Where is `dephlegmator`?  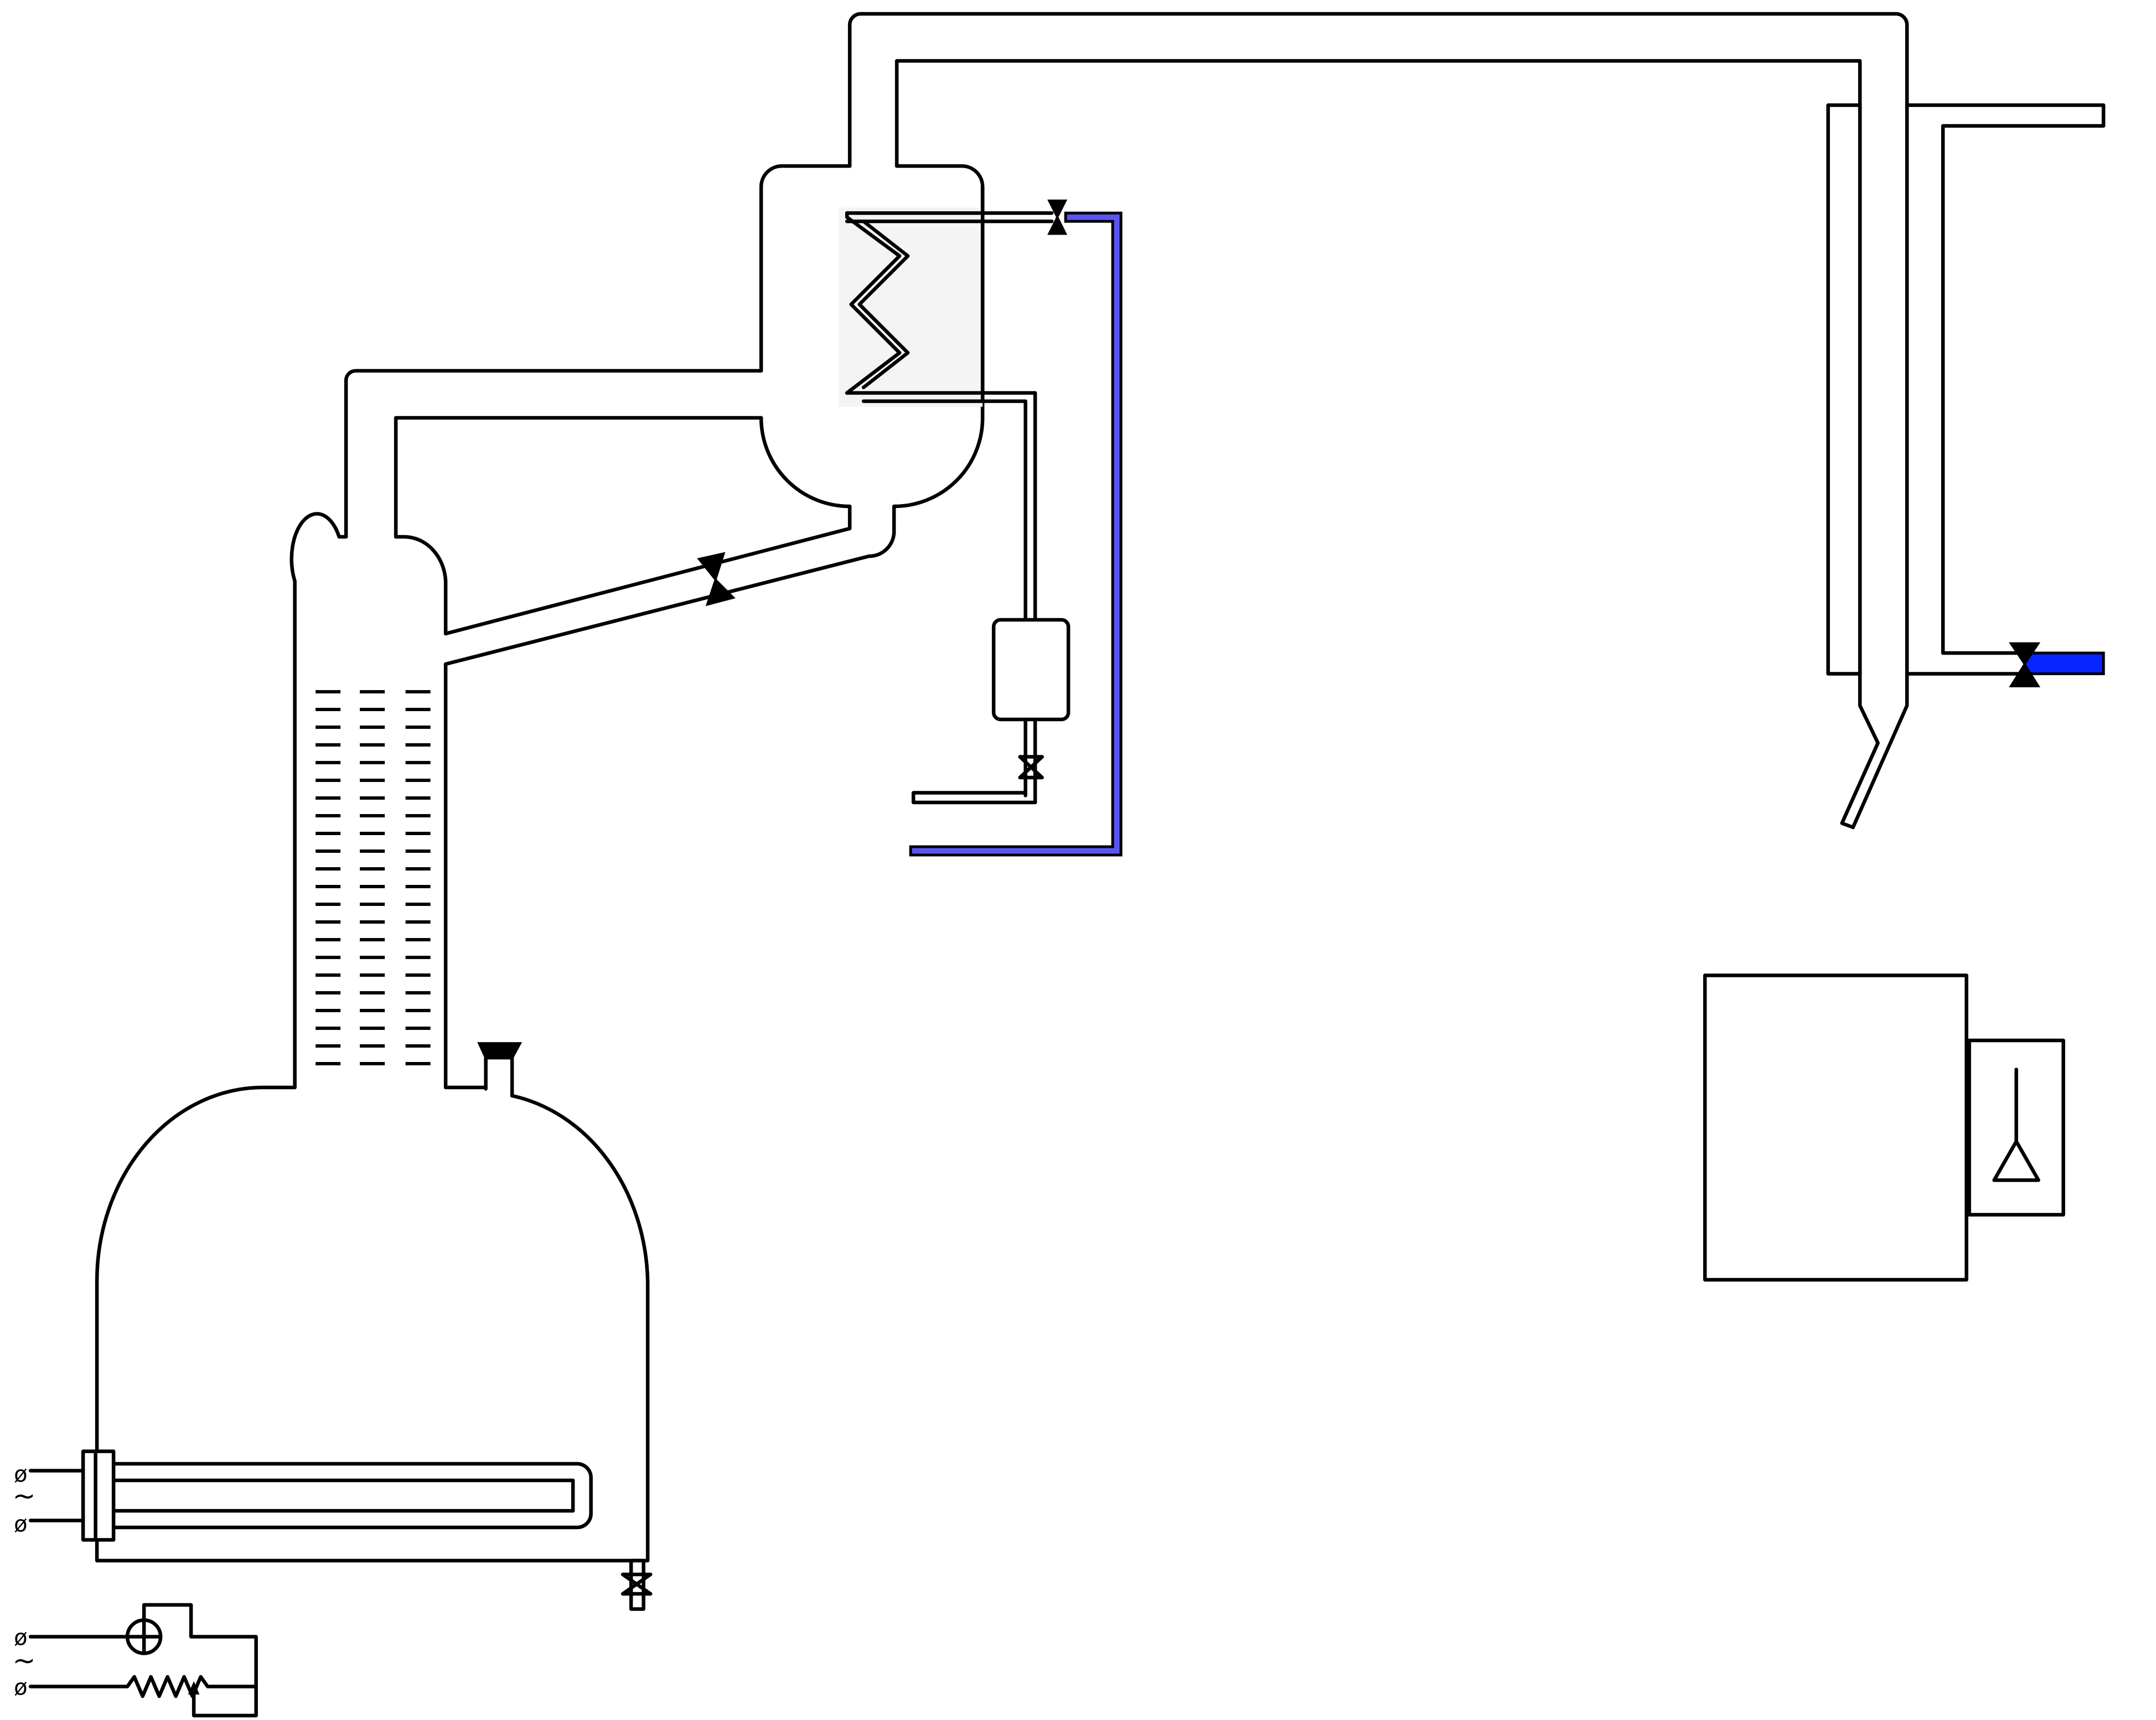
dephlegmator is located at coordinates (872, 336).